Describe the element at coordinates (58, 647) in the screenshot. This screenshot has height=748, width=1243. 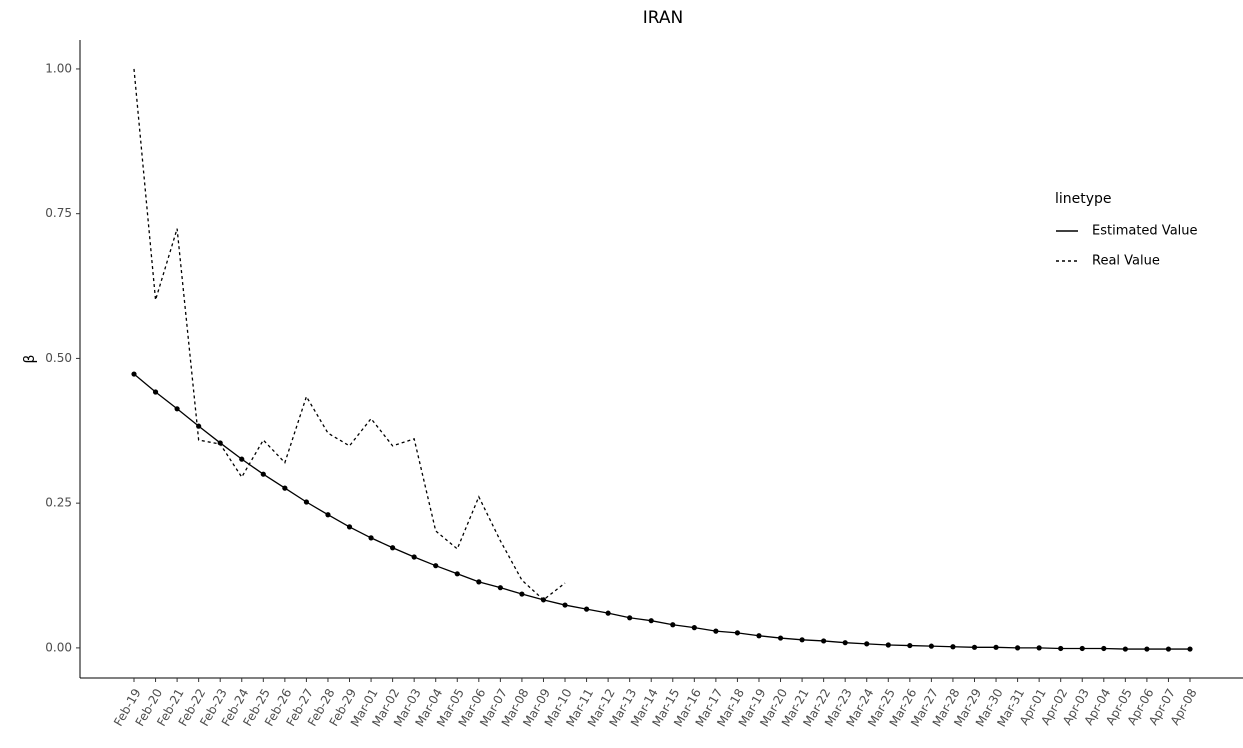
I see `y-tick-label: 0.00` at that location.